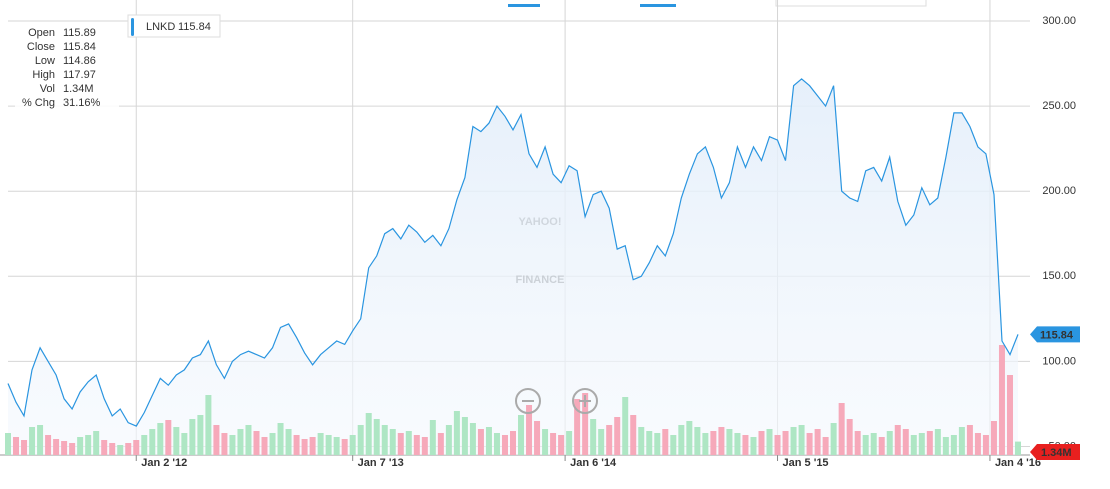 The height and width of the screenshot is (489, 1110). Describe the element at coordinates (160, 27) in the screenshot. I see `legend-name: LNKD` at that location.